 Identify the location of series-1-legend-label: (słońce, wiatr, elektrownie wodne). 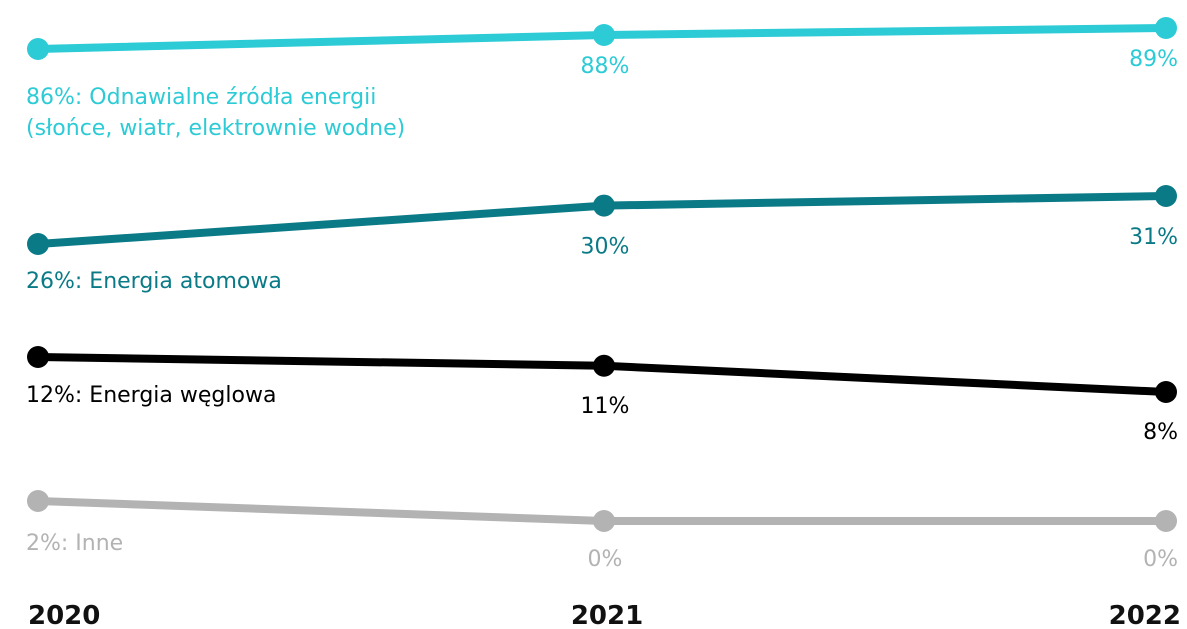
(215, 128).